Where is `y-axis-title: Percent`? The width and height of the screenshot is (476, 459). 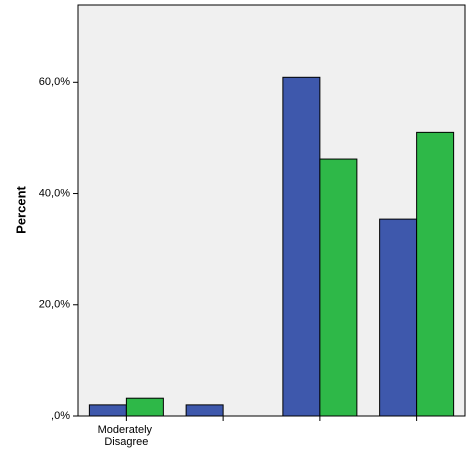 y-axis-title: Percent is located at coordinates (20, 209).